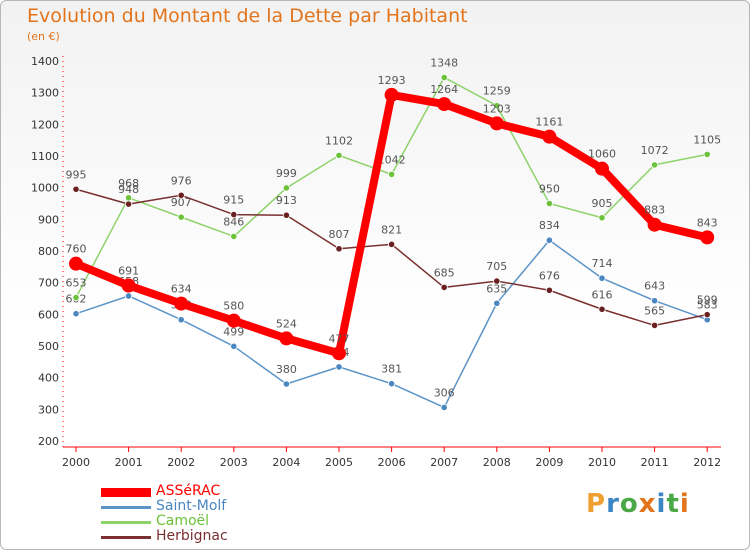 This screenshot has width=750, height=550. Describe the element at coordinates (707, 305) in the screenshot. I see `data-label-saint-molf: 583` at that location.